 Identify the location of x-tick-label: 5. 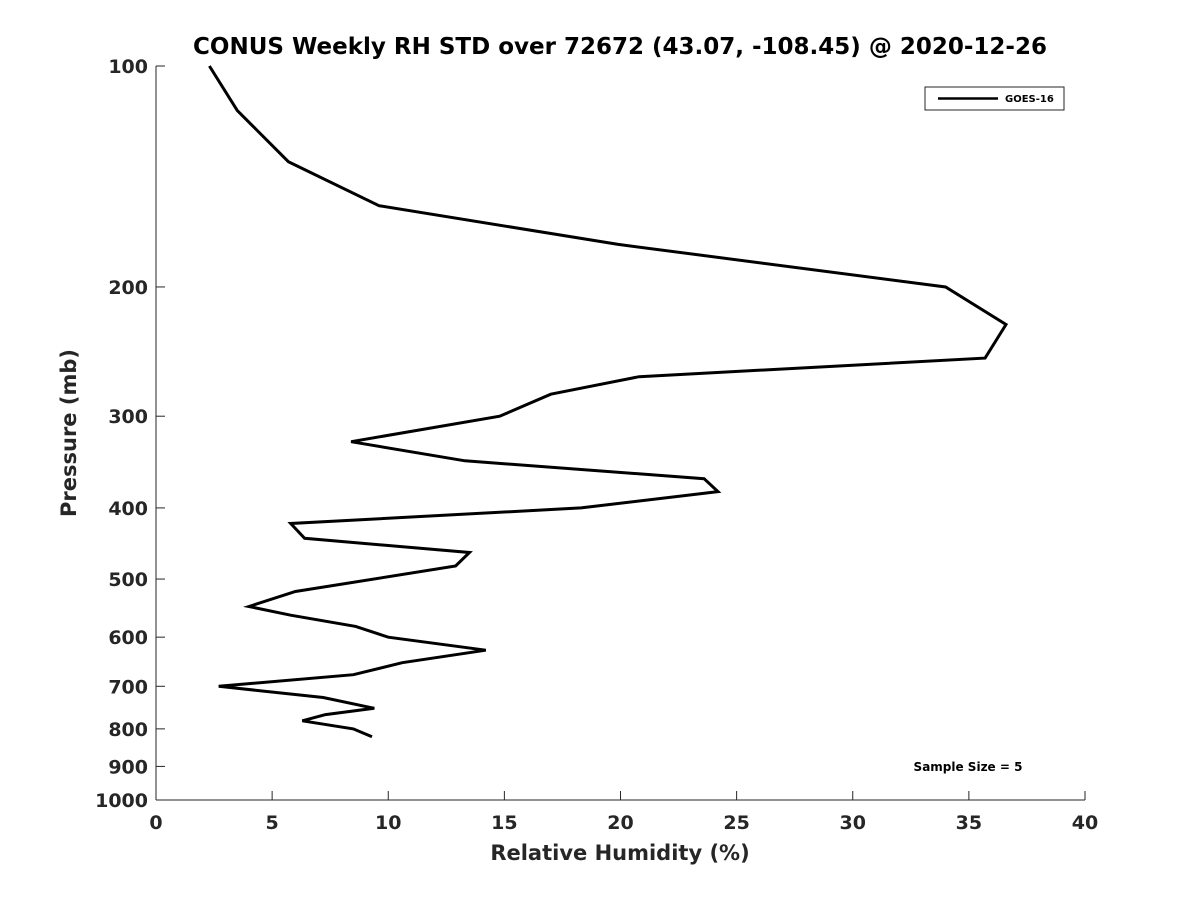
(272, 823).